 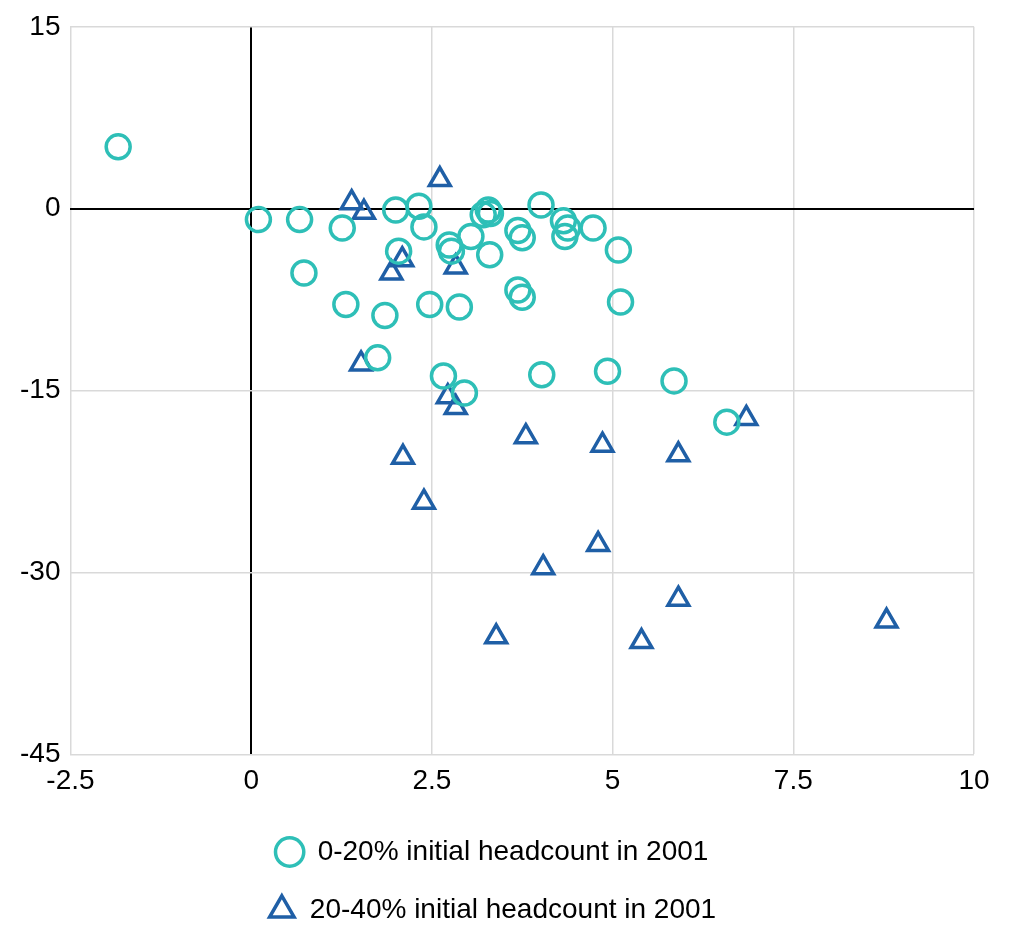 What do you see at coordinates (45, 25) in the screenshot?
I see `y-tick-label: 15` at bounding box center [45, 25].